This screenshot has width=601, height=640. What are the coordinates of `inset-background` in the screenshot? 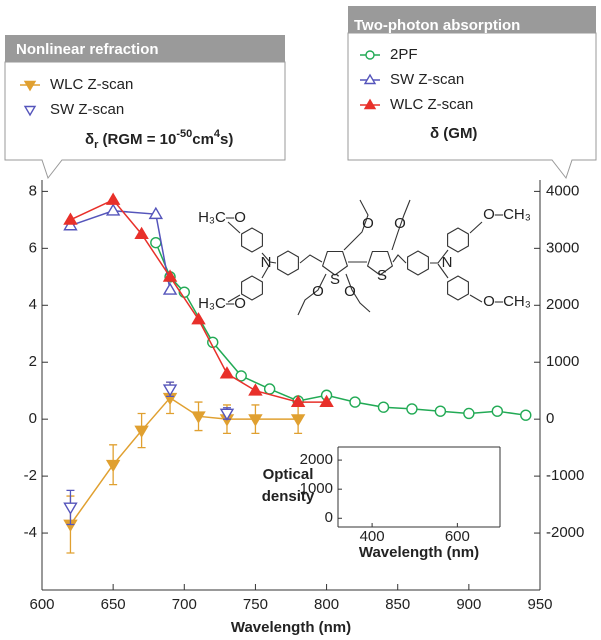 It's located at (355, 500).